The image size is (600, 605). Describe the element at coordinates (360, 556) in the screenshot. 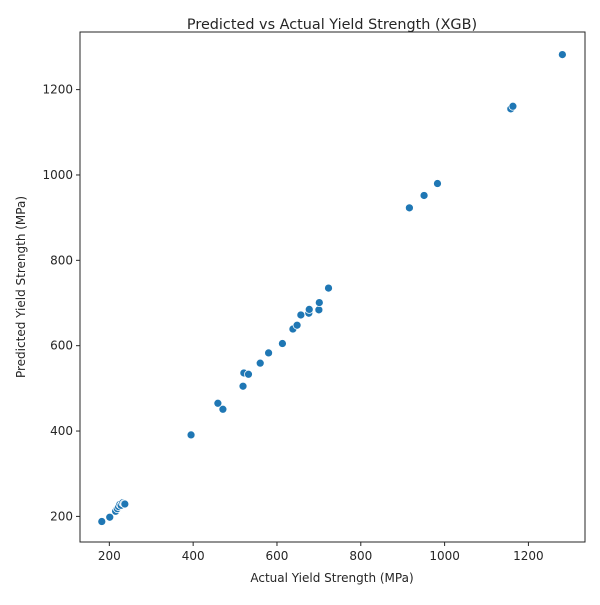

I see `x-tick-label: 800` at that location.